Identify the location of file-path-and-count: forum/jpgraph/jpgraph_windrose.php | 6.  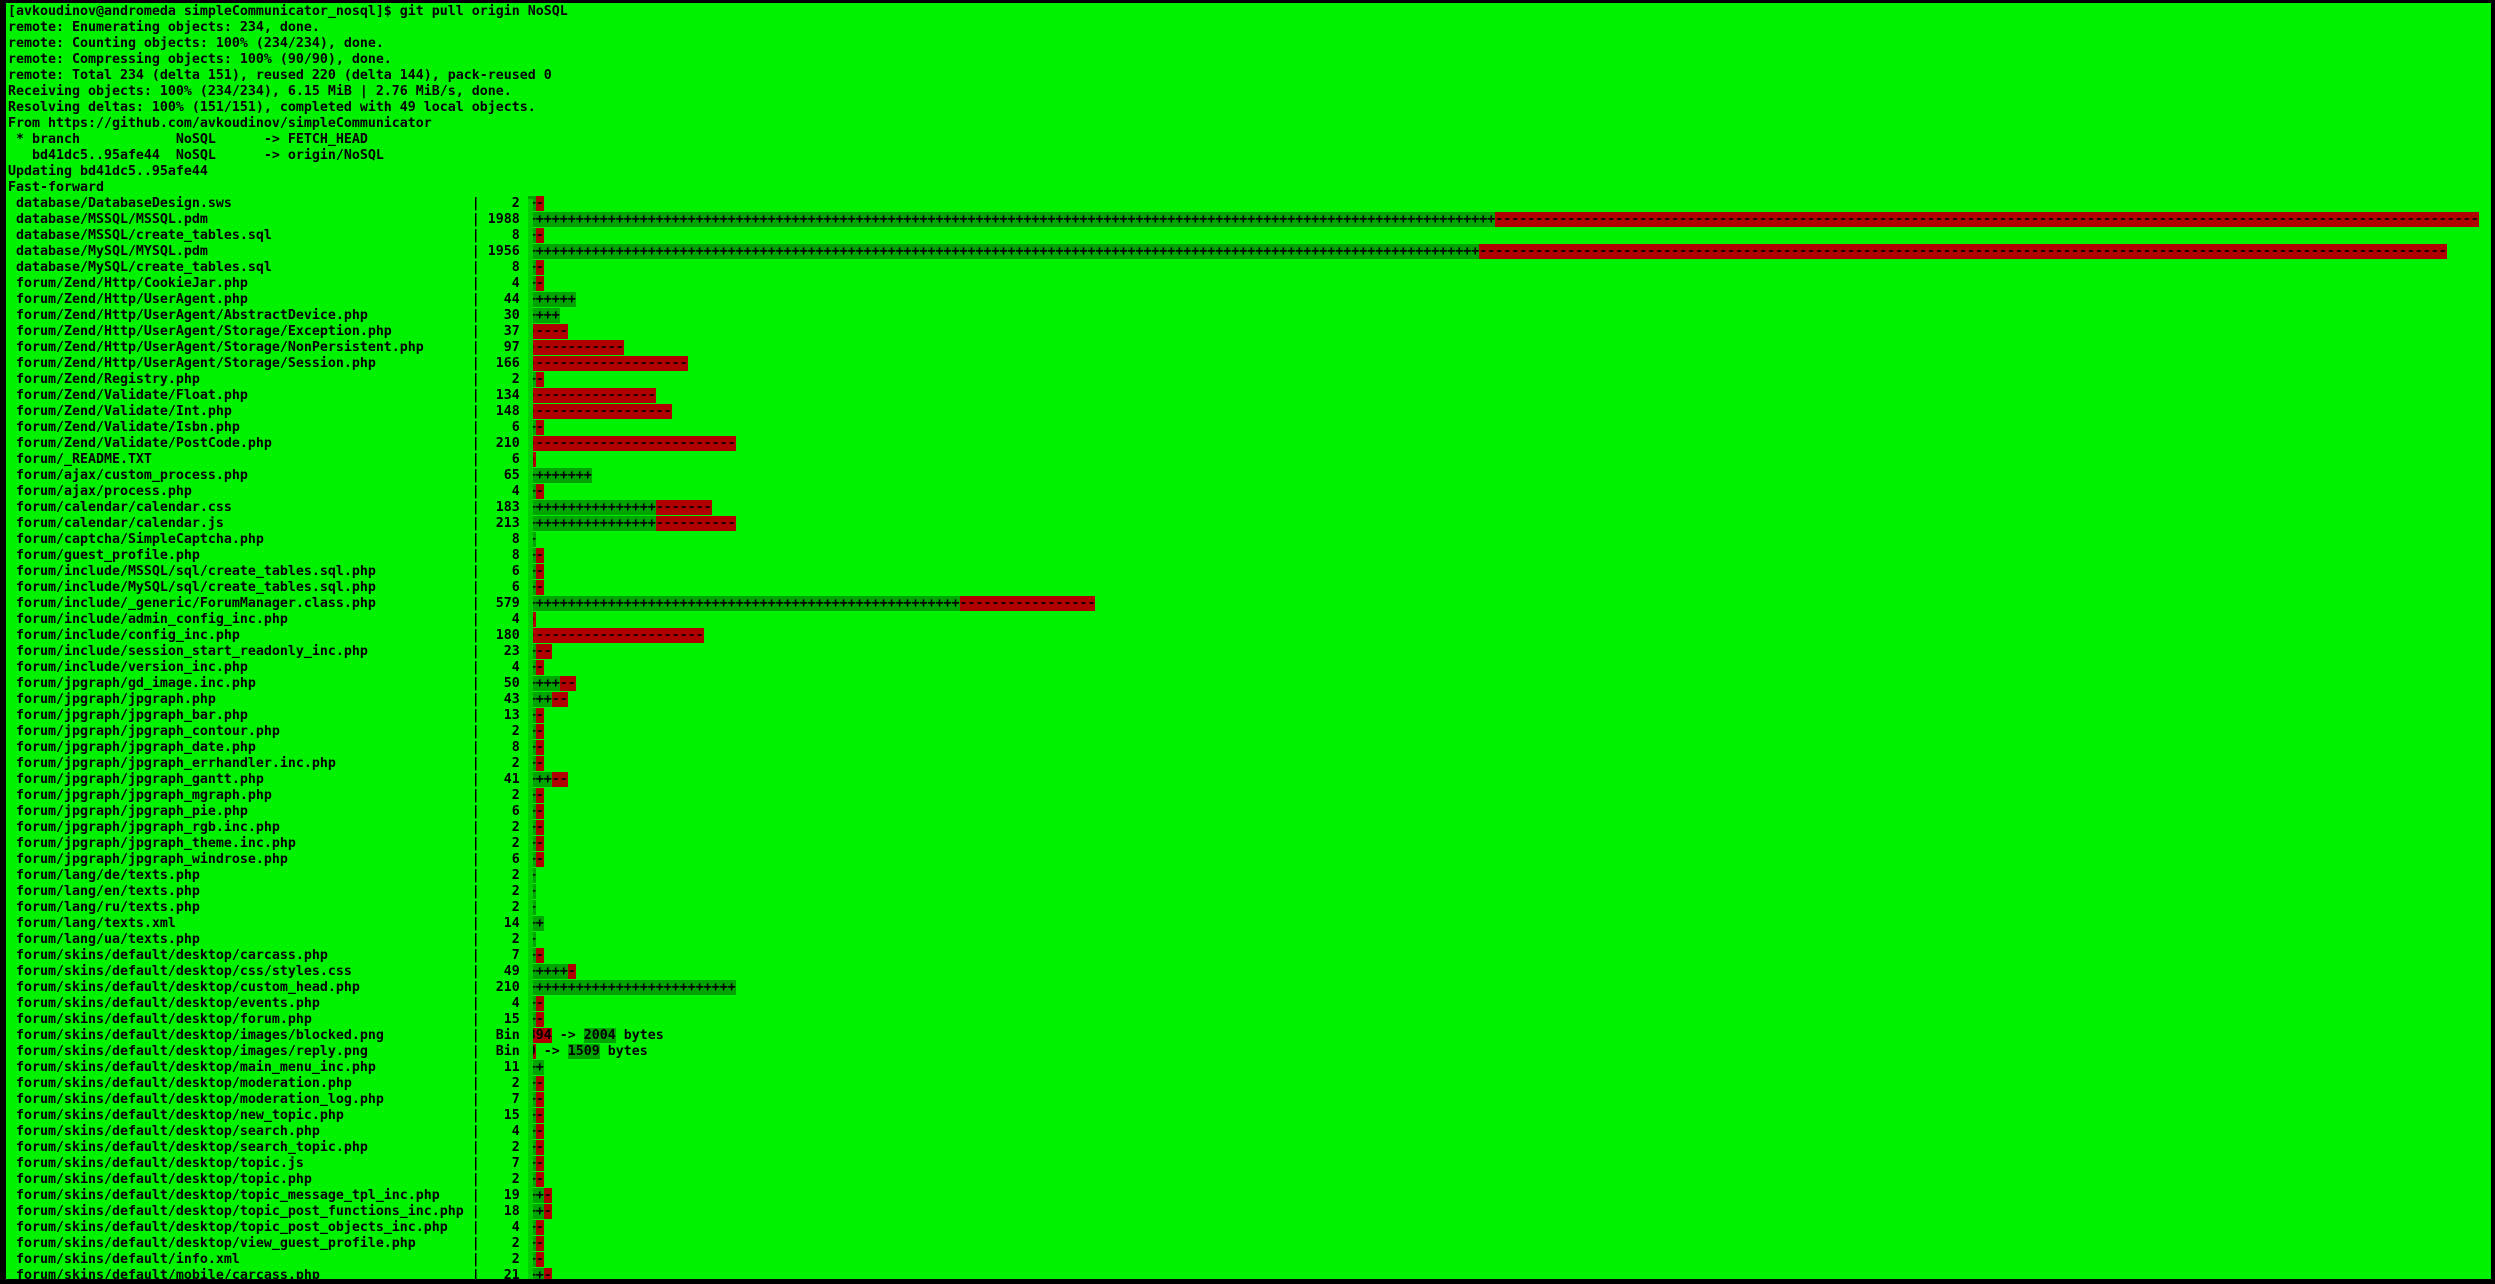
(268, 859).